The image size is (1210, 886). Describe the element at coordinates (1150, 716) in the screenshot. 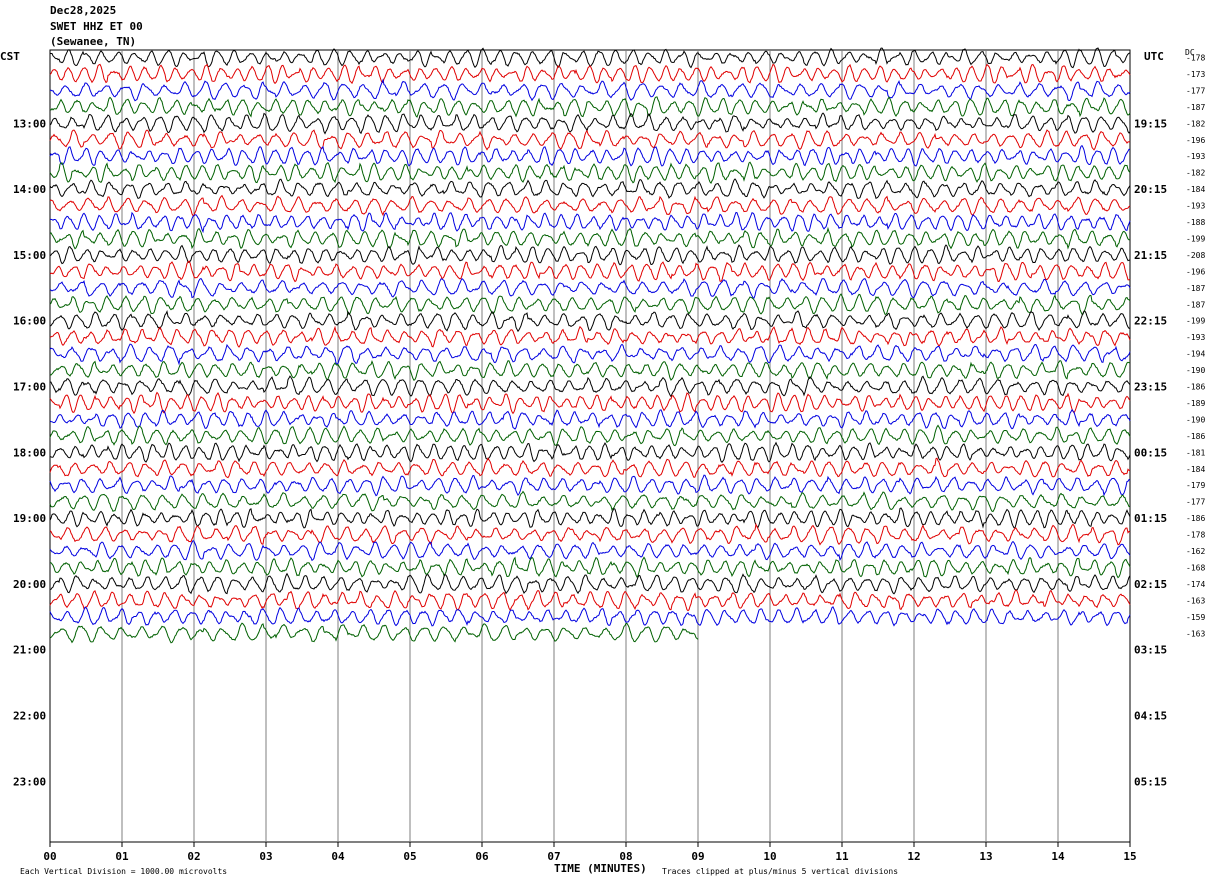

I see `utc-hour-label: 04:15` at that location.